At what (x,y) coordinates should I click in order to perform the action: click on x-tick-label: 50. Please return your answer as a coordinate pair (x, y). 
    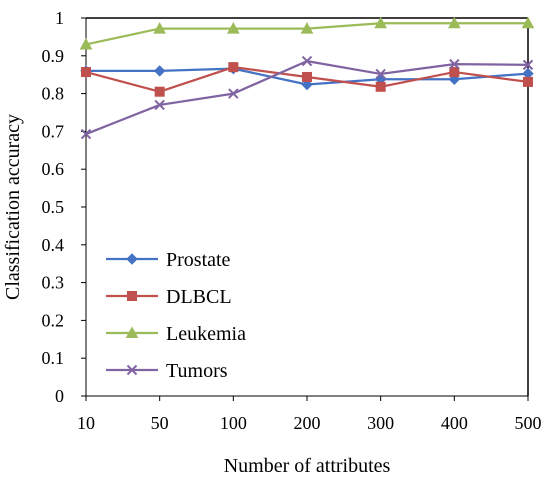
    Looking at the image, I should click on (160, 423).